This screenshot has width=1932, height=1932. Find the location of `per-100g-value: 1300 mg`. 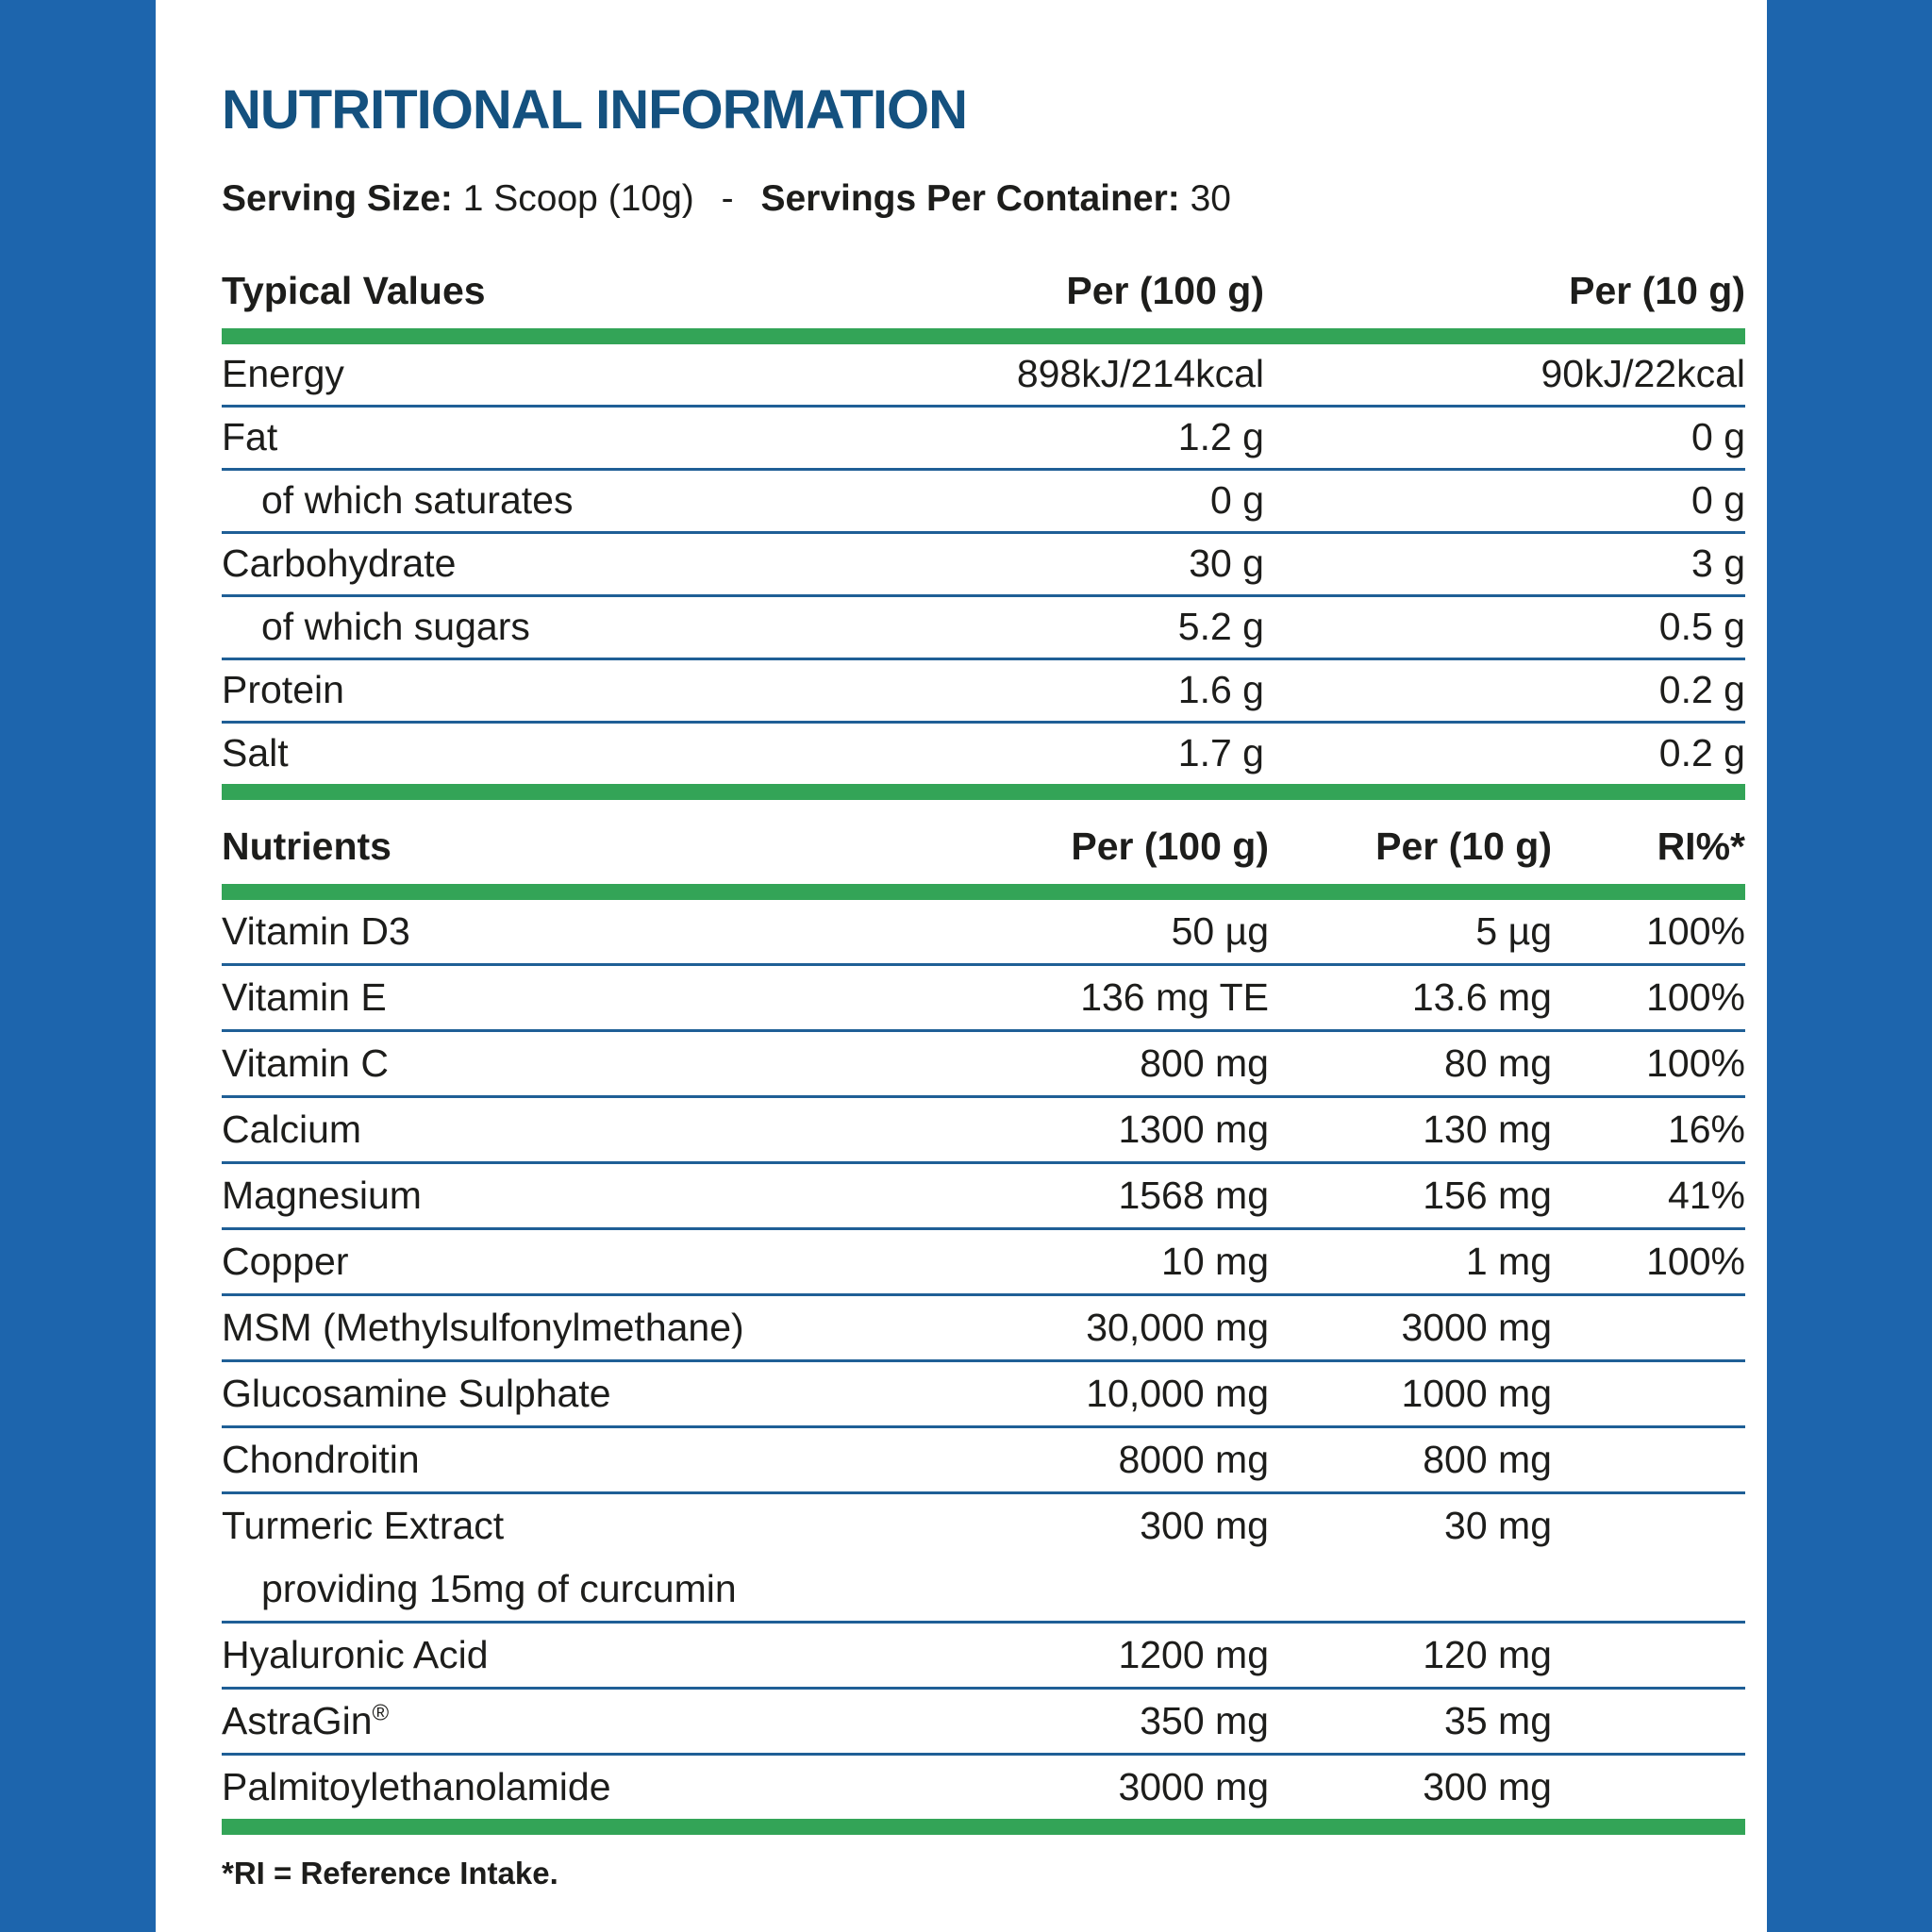

per-100g-value: 1300 mg is located at coordinates (1194, 1129).